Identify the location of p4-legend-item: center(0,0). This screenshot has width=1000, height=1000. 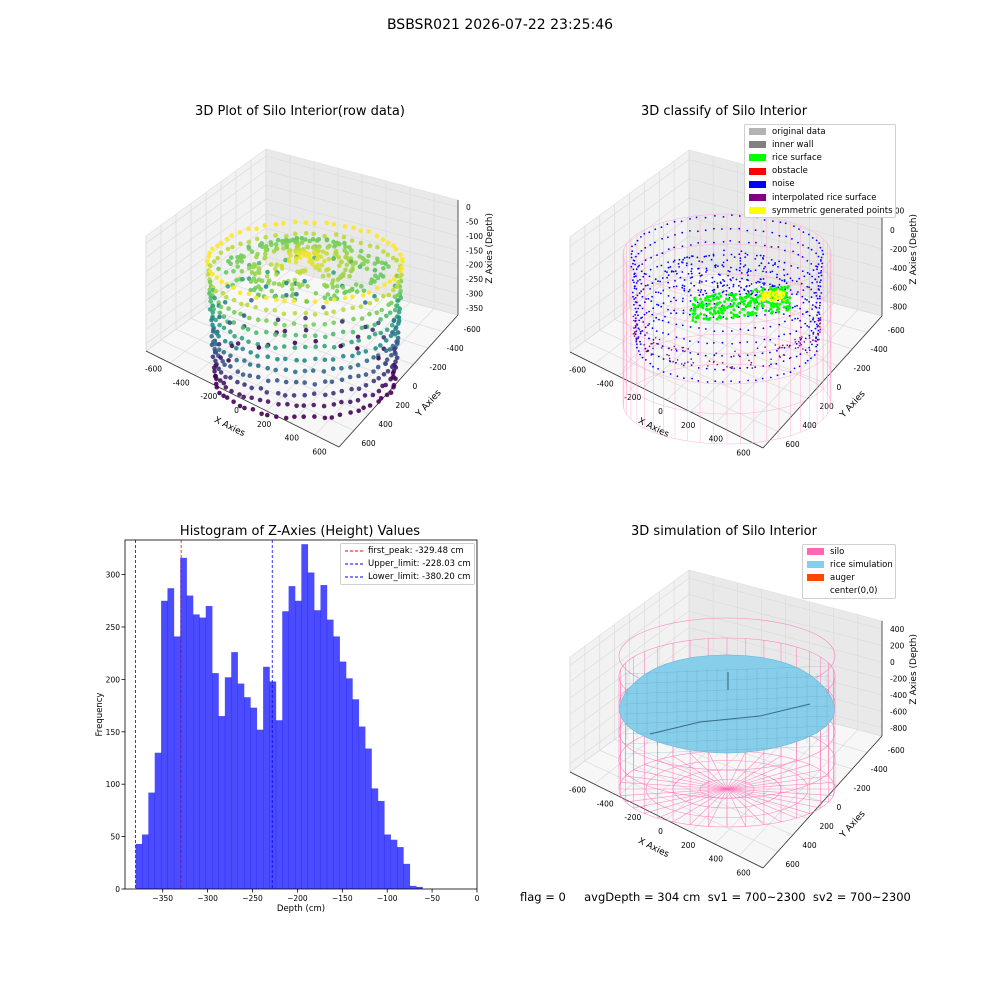
(849, 591).